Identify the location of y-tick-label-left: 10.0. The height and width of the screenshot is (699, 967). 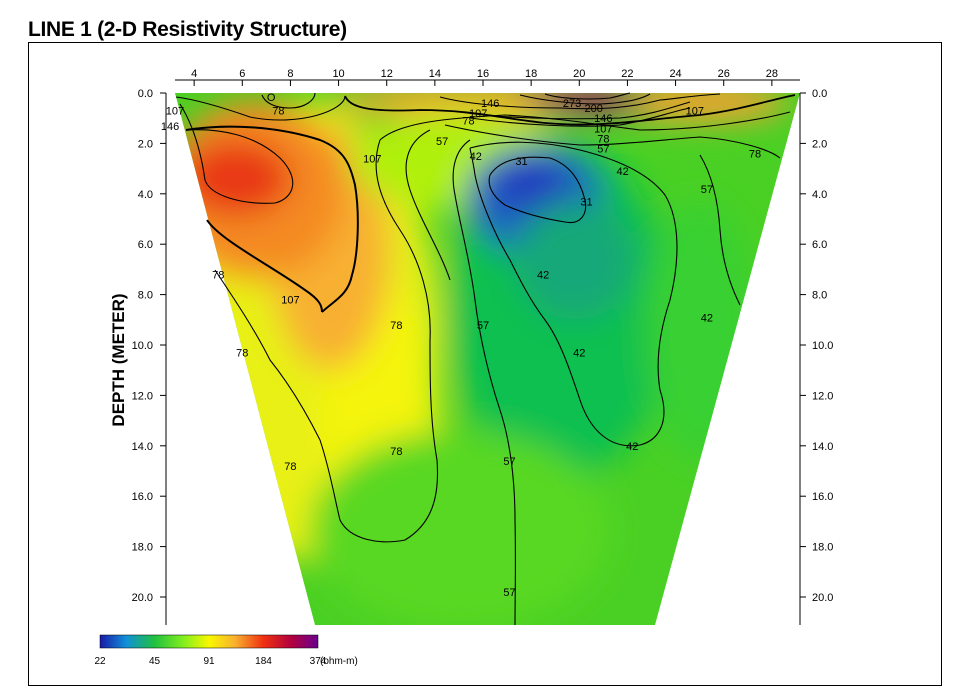
(142, 346).